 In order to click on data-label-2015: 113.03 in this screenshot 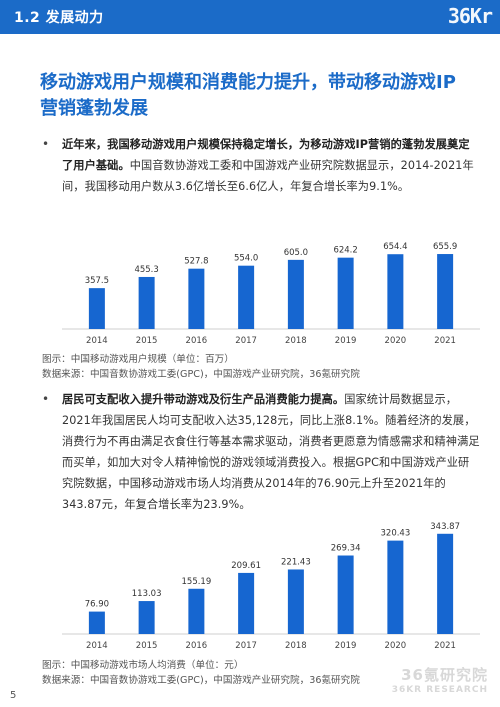, I will do `click(147, 594)`.